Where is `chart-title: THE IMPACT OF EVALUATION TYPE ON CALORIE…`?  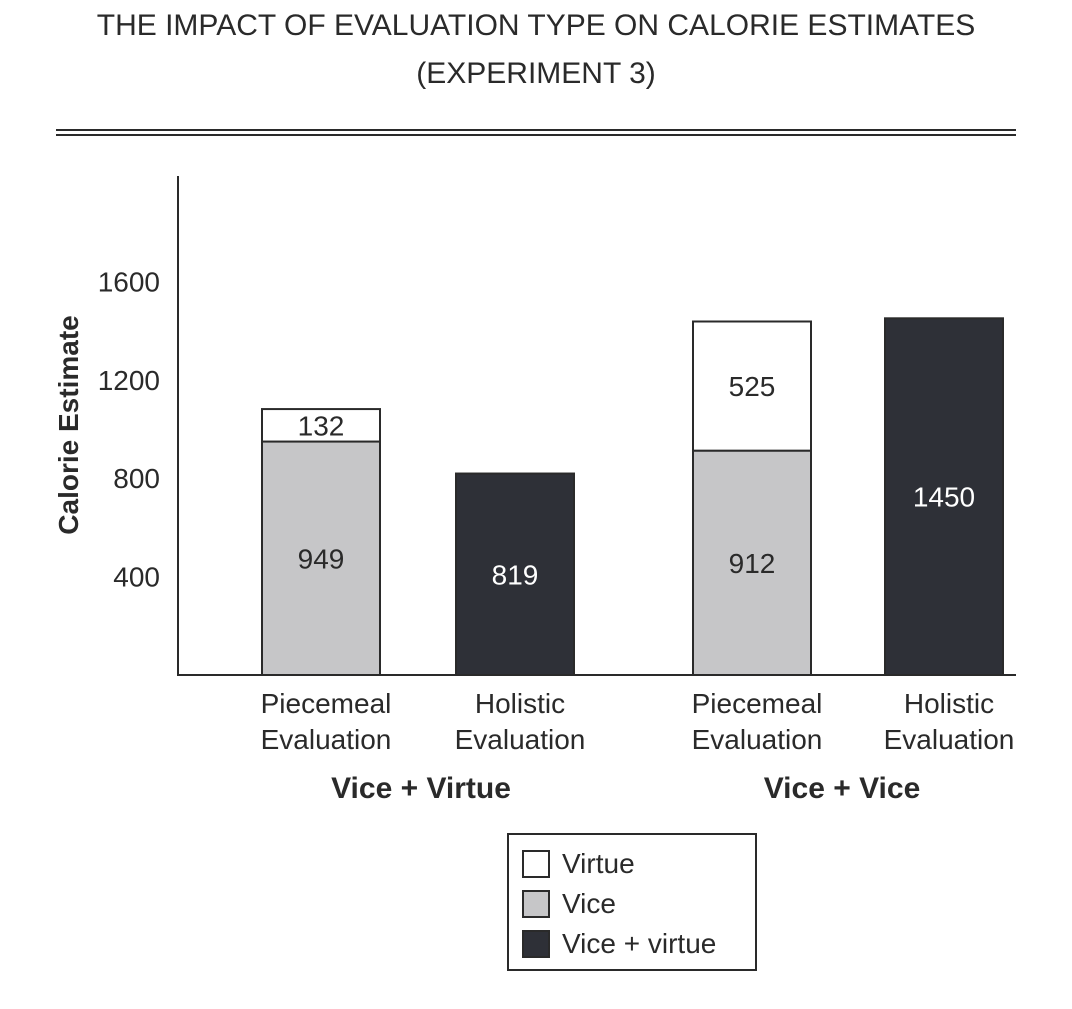
chart-title: THE IMPACT OF EVALUATION TYPE ON CALORIE… is located at coordinates (536, 50).